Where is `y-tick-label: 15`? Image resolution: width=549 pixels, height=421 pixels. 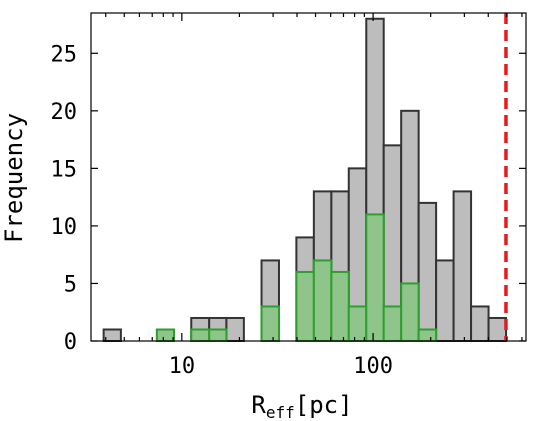 y-tick-label: 15 is located at coordinates (64, 169).